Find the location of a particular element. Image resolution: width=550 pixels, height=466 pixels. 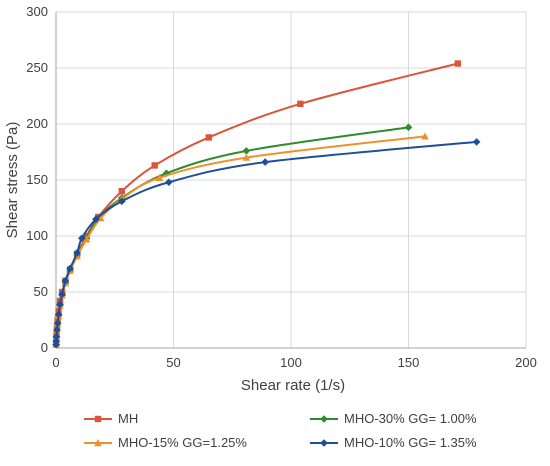

x-tick-label: 50 is located at coordinates (173, 362).